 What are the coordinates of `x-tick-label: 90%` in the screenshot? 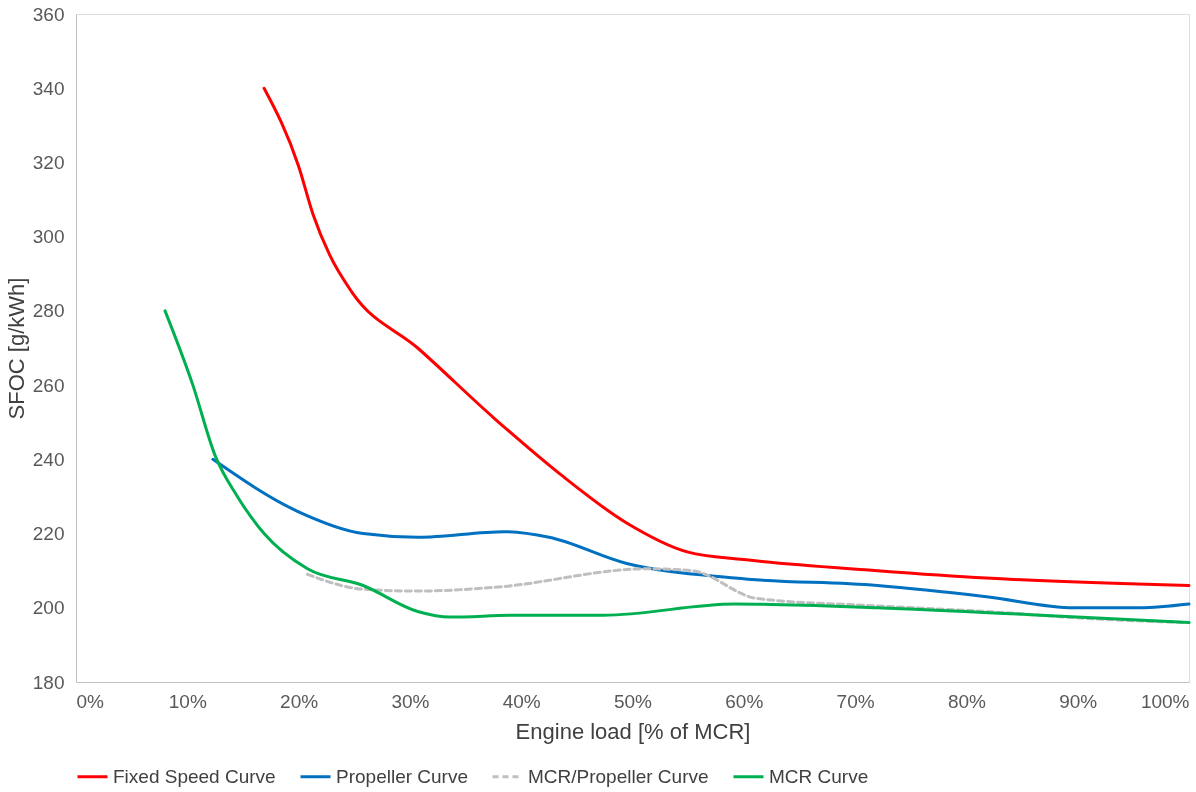 It's located at (1078, 701).